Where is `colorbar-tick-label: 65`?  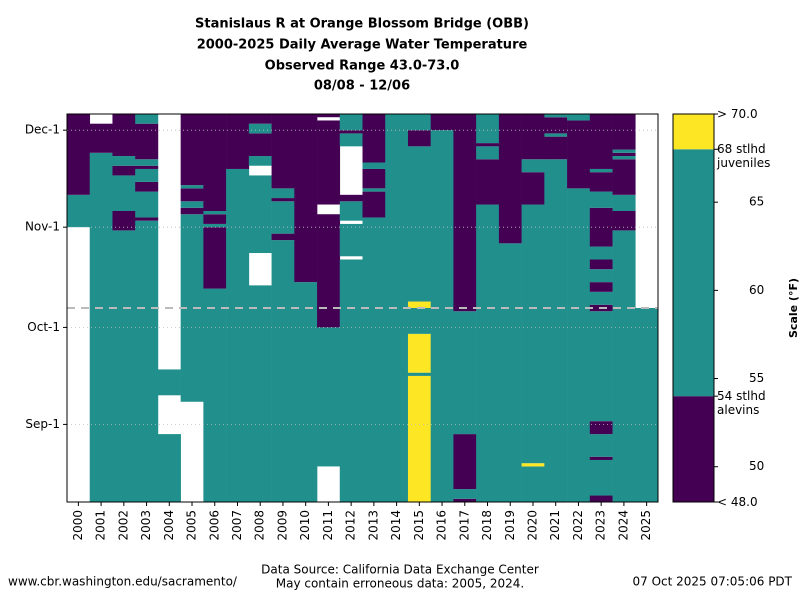 colorbar-tick-label: 65 is located at coordinates (756, 202).